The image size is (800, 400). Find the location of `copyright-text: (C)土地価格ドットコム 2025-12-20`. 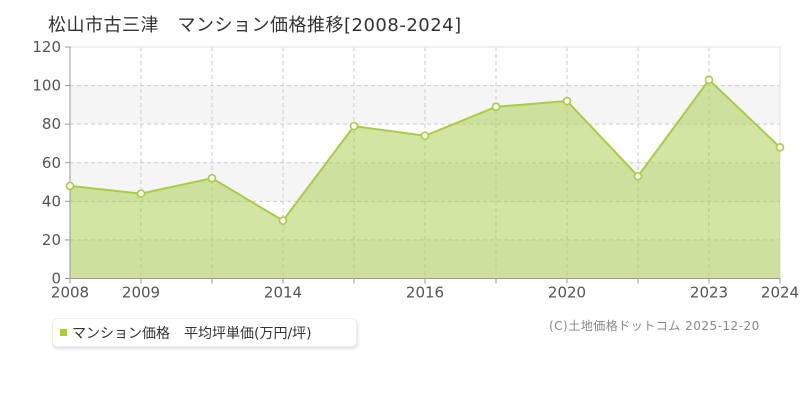

copyright-text: (C)土地価格ドットコム 2025-12-20 is located at coordinates (654, 326).